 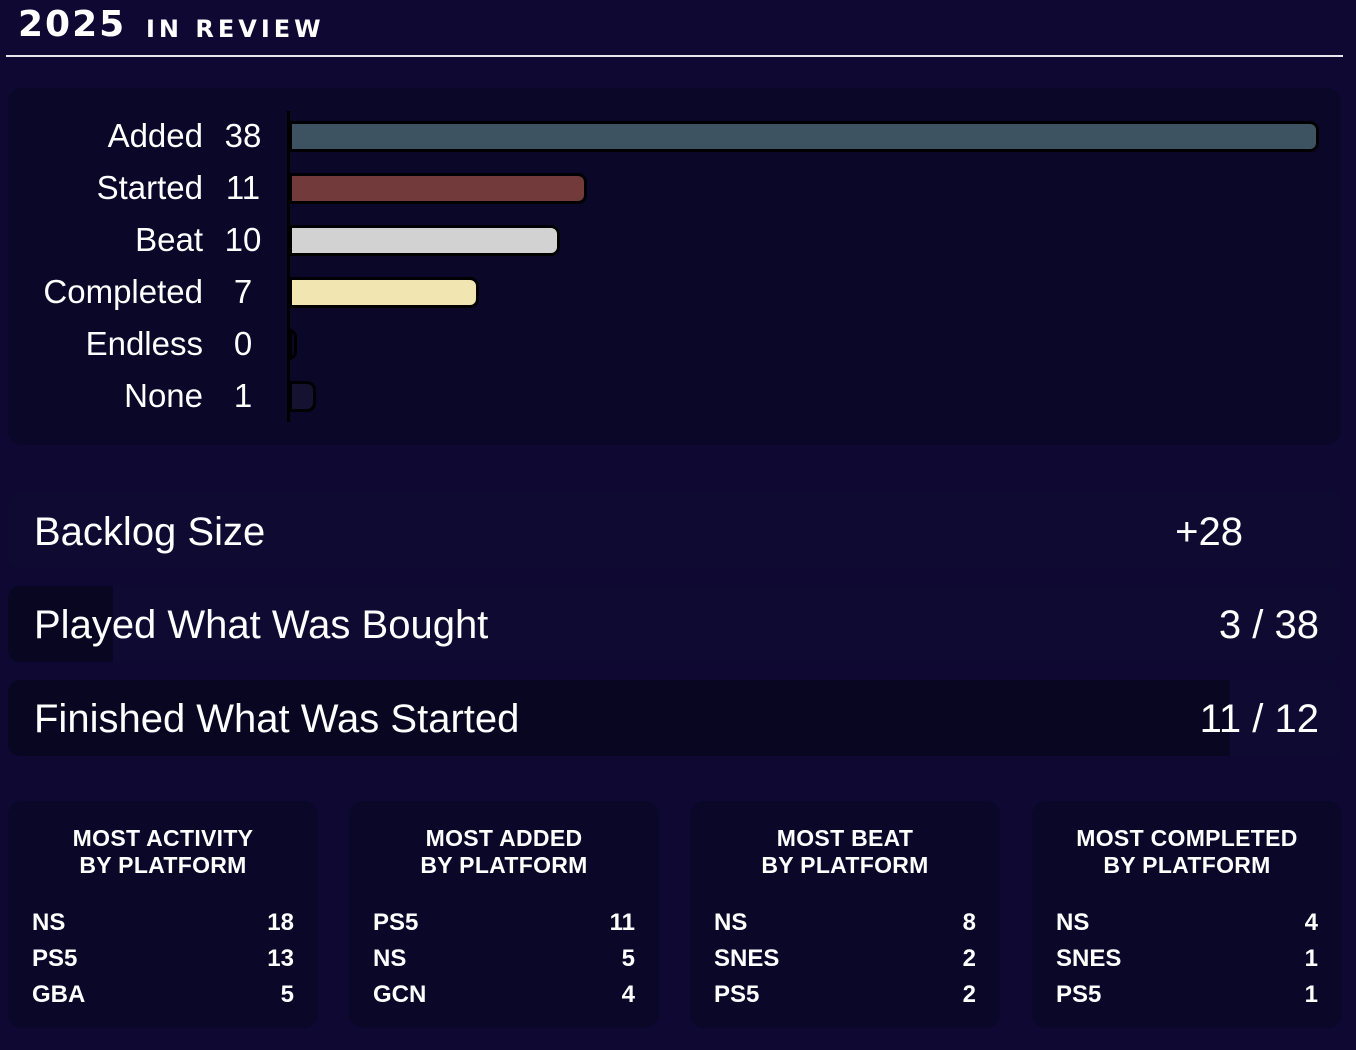 What do you see at coordinates (280, 922) in the screenshot?
I see `platform-count: 18` at bounding box center [280, 922].